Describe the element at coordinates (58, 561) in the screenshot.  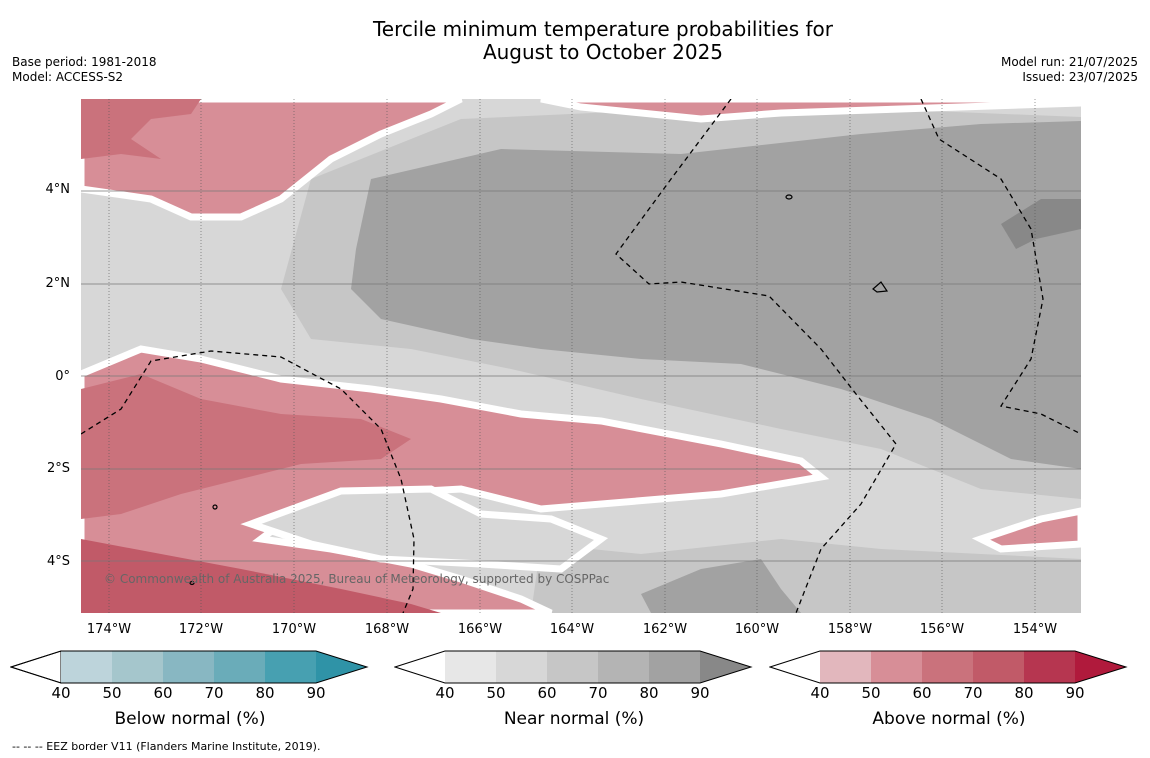
I see `lat-label-4s: 4°S` at that location.